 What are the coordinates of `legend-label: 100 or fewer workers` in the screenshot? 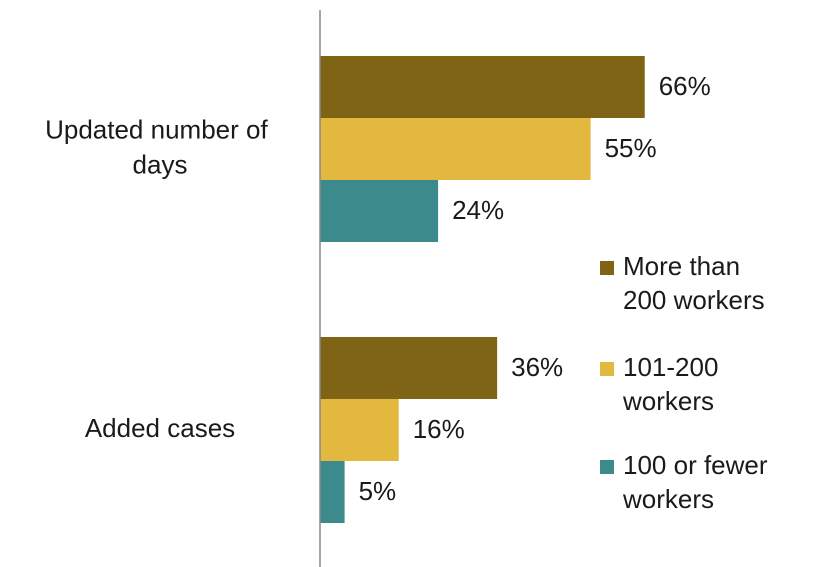 It's located at (698, 482).